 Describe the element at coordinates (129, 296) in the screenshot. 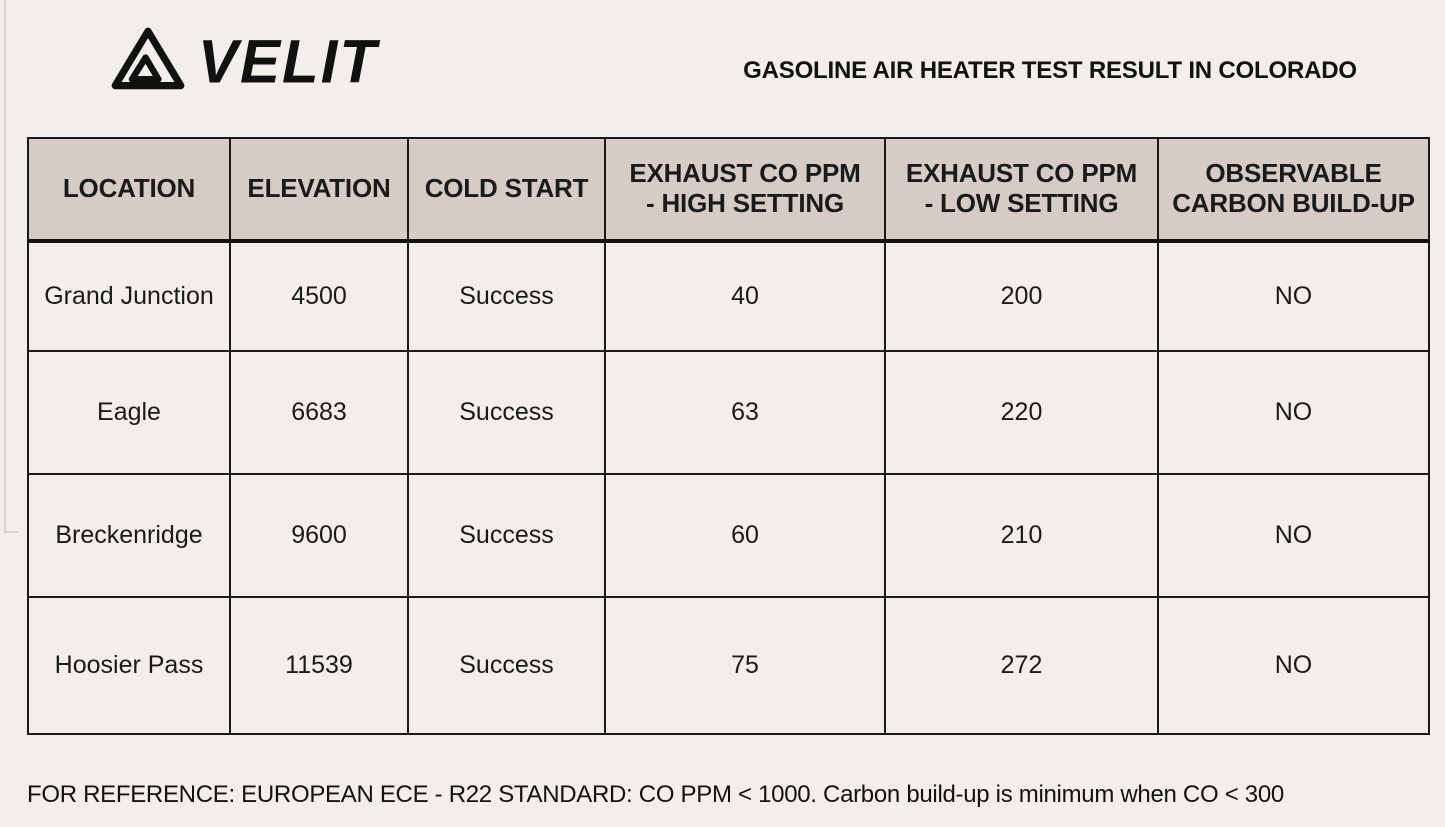

I see `table-cell-location: Grand Junction` at that location.